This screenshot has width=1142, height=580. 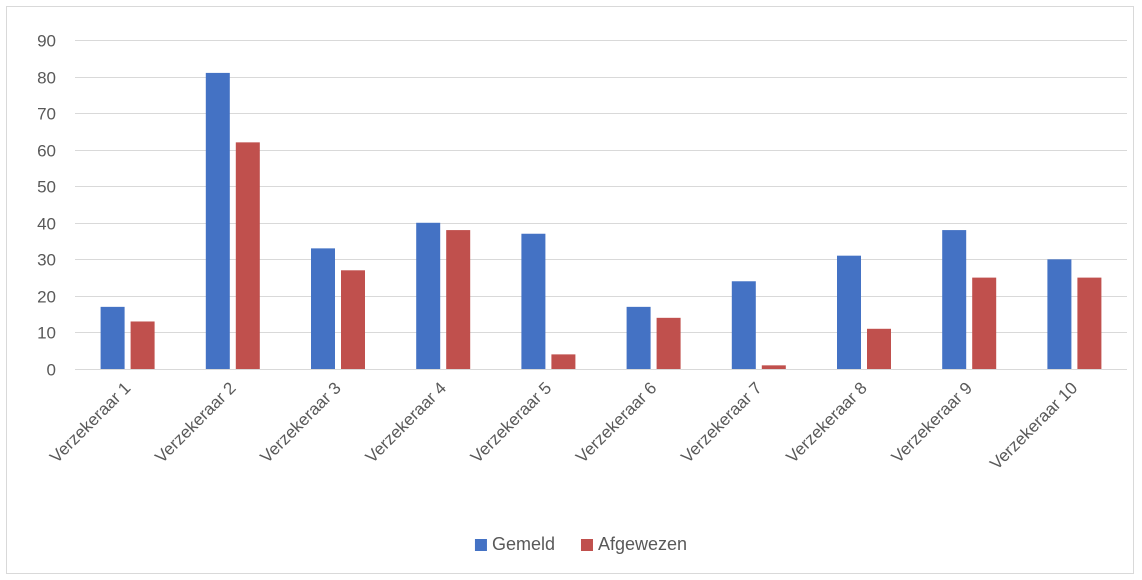 I want to click on y-tick-label-80: 80, so click(x=46, y=78).